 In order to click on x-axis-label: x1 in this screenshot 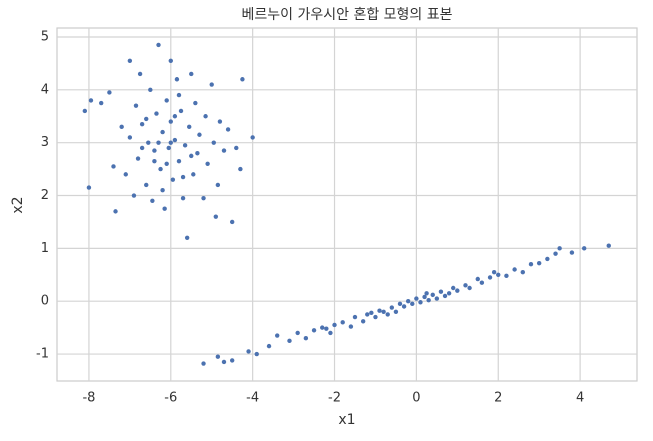, I will do `click(346, 420)`.